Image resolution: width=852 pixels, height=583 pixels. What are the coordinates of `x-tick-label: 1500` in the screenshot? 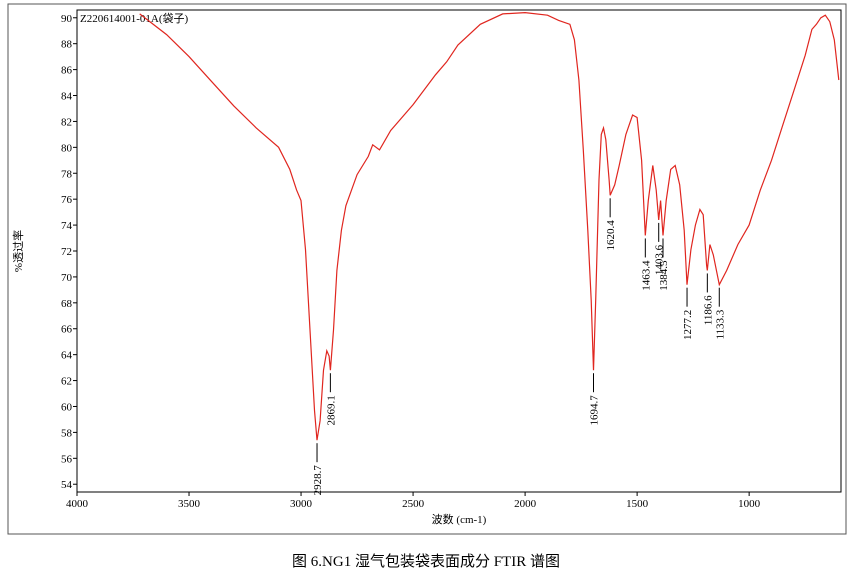 It's located at (637, 504).